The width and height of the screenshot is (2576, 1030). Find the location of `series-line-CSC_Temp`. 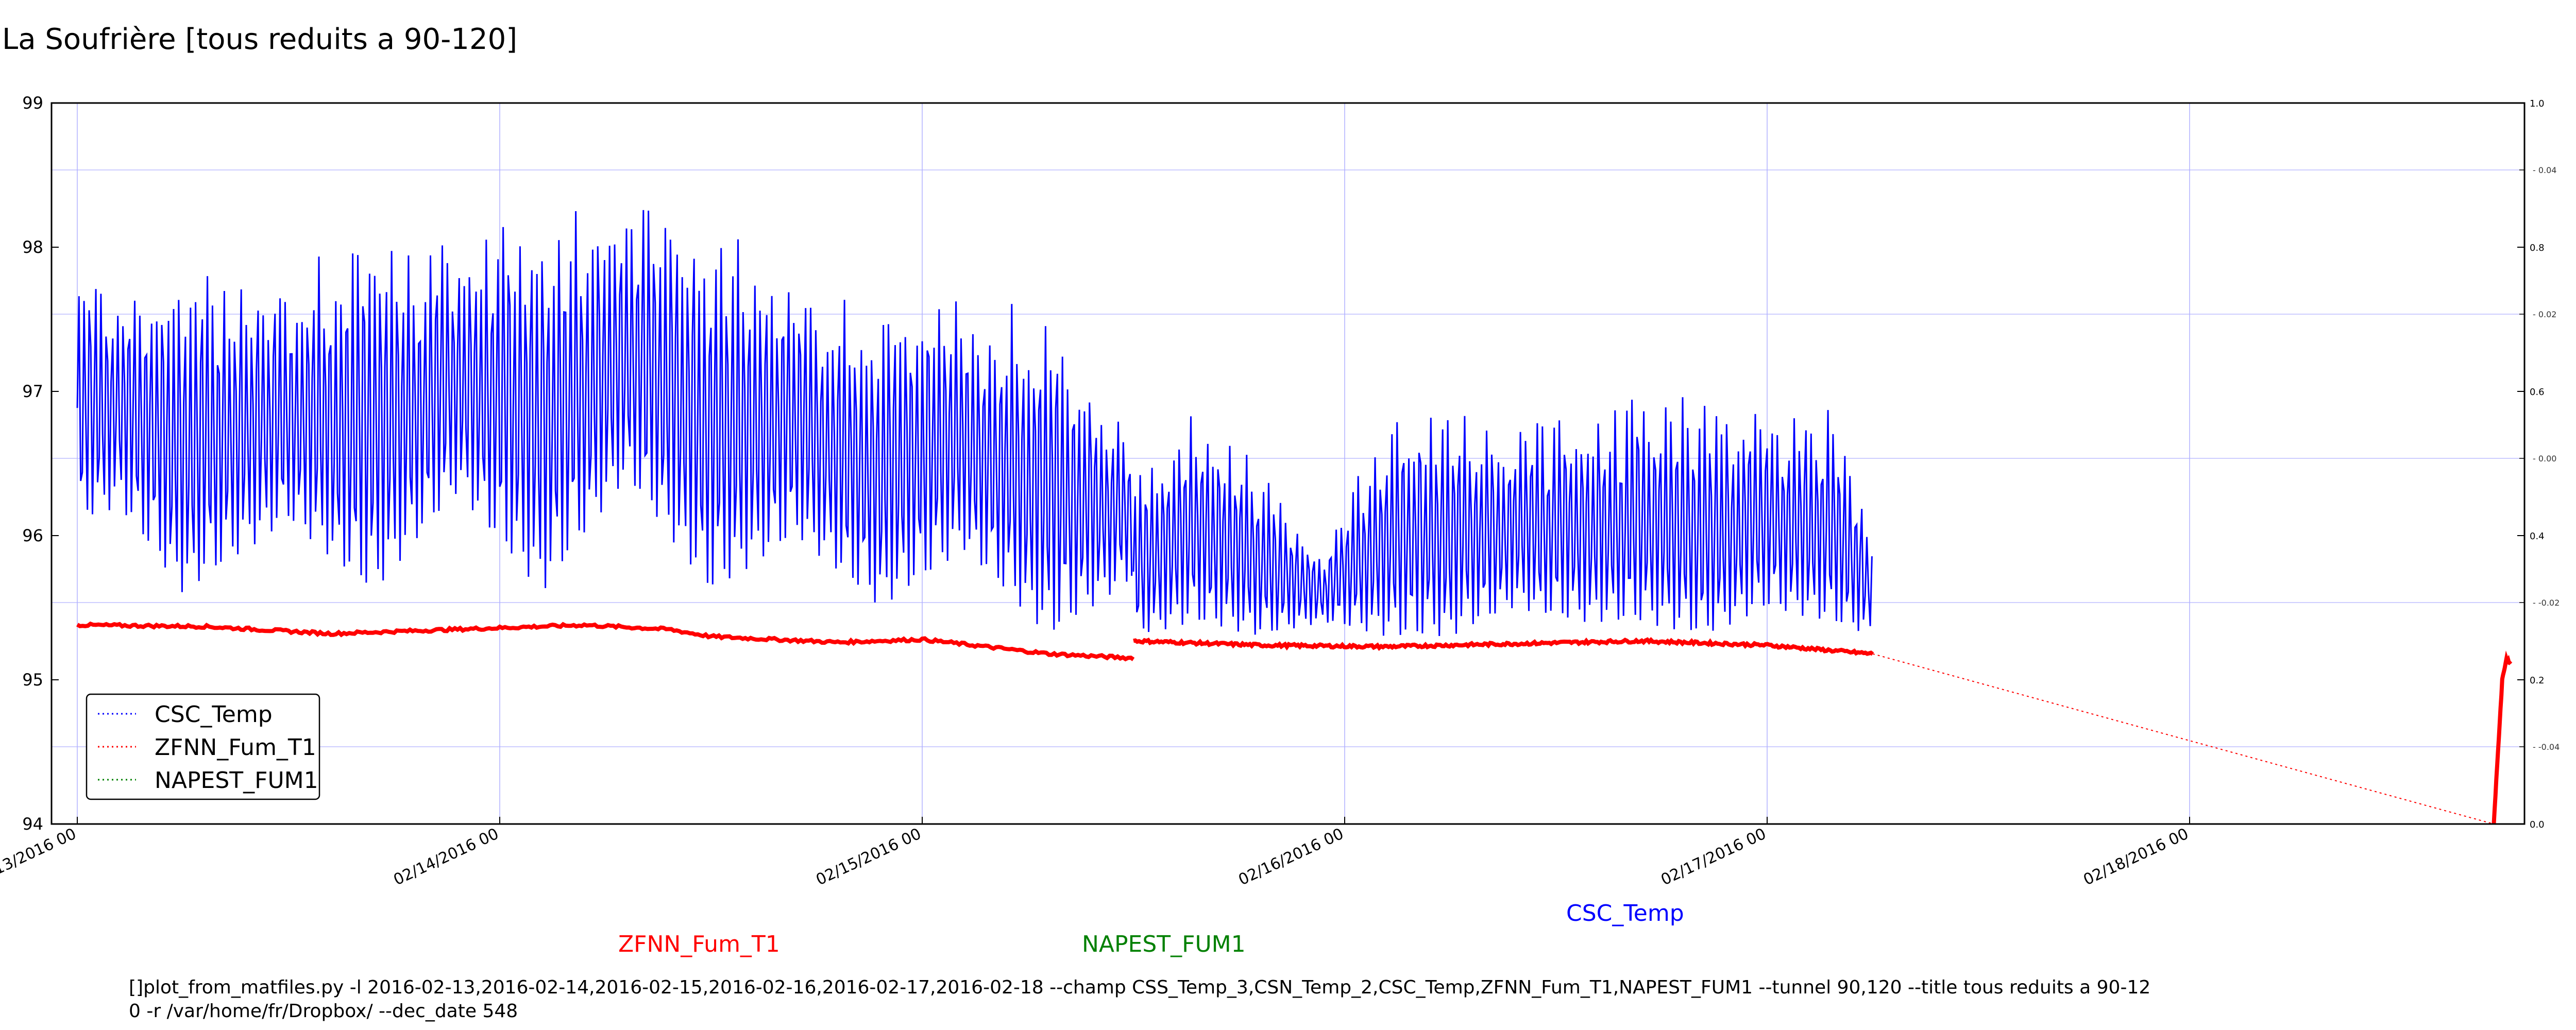

series-line-CSC_Temp is located at coordinates (1502, 517).